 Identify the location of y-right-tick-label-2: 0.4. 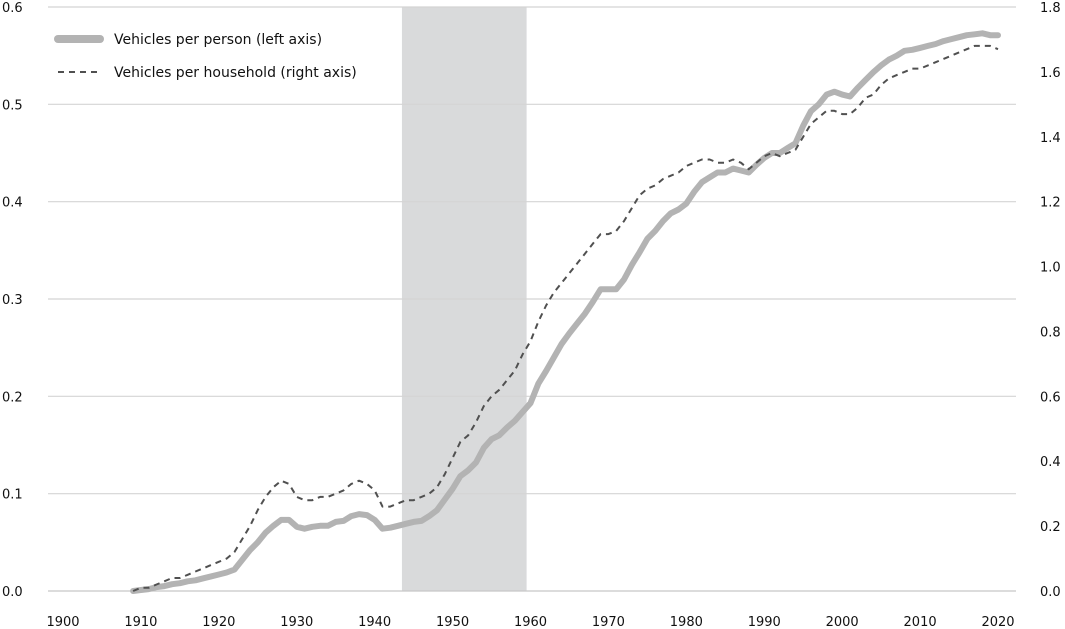
(1050, 462).